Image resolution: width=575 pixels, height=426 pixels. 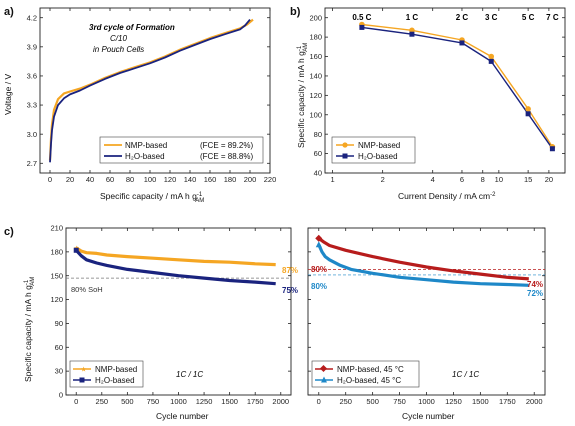 What do you see at coordinates (76, 250) in the screenshot?
I see `start-marker-h2o` at bounding box center [76, 250].